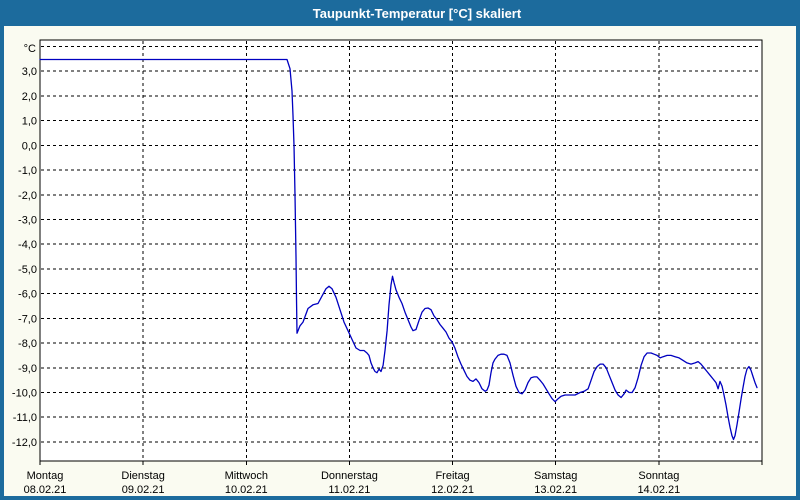 This screenshot has width=800, height=500. I want to click on x-tick-label-weekday: Montag, so click(45, 476).